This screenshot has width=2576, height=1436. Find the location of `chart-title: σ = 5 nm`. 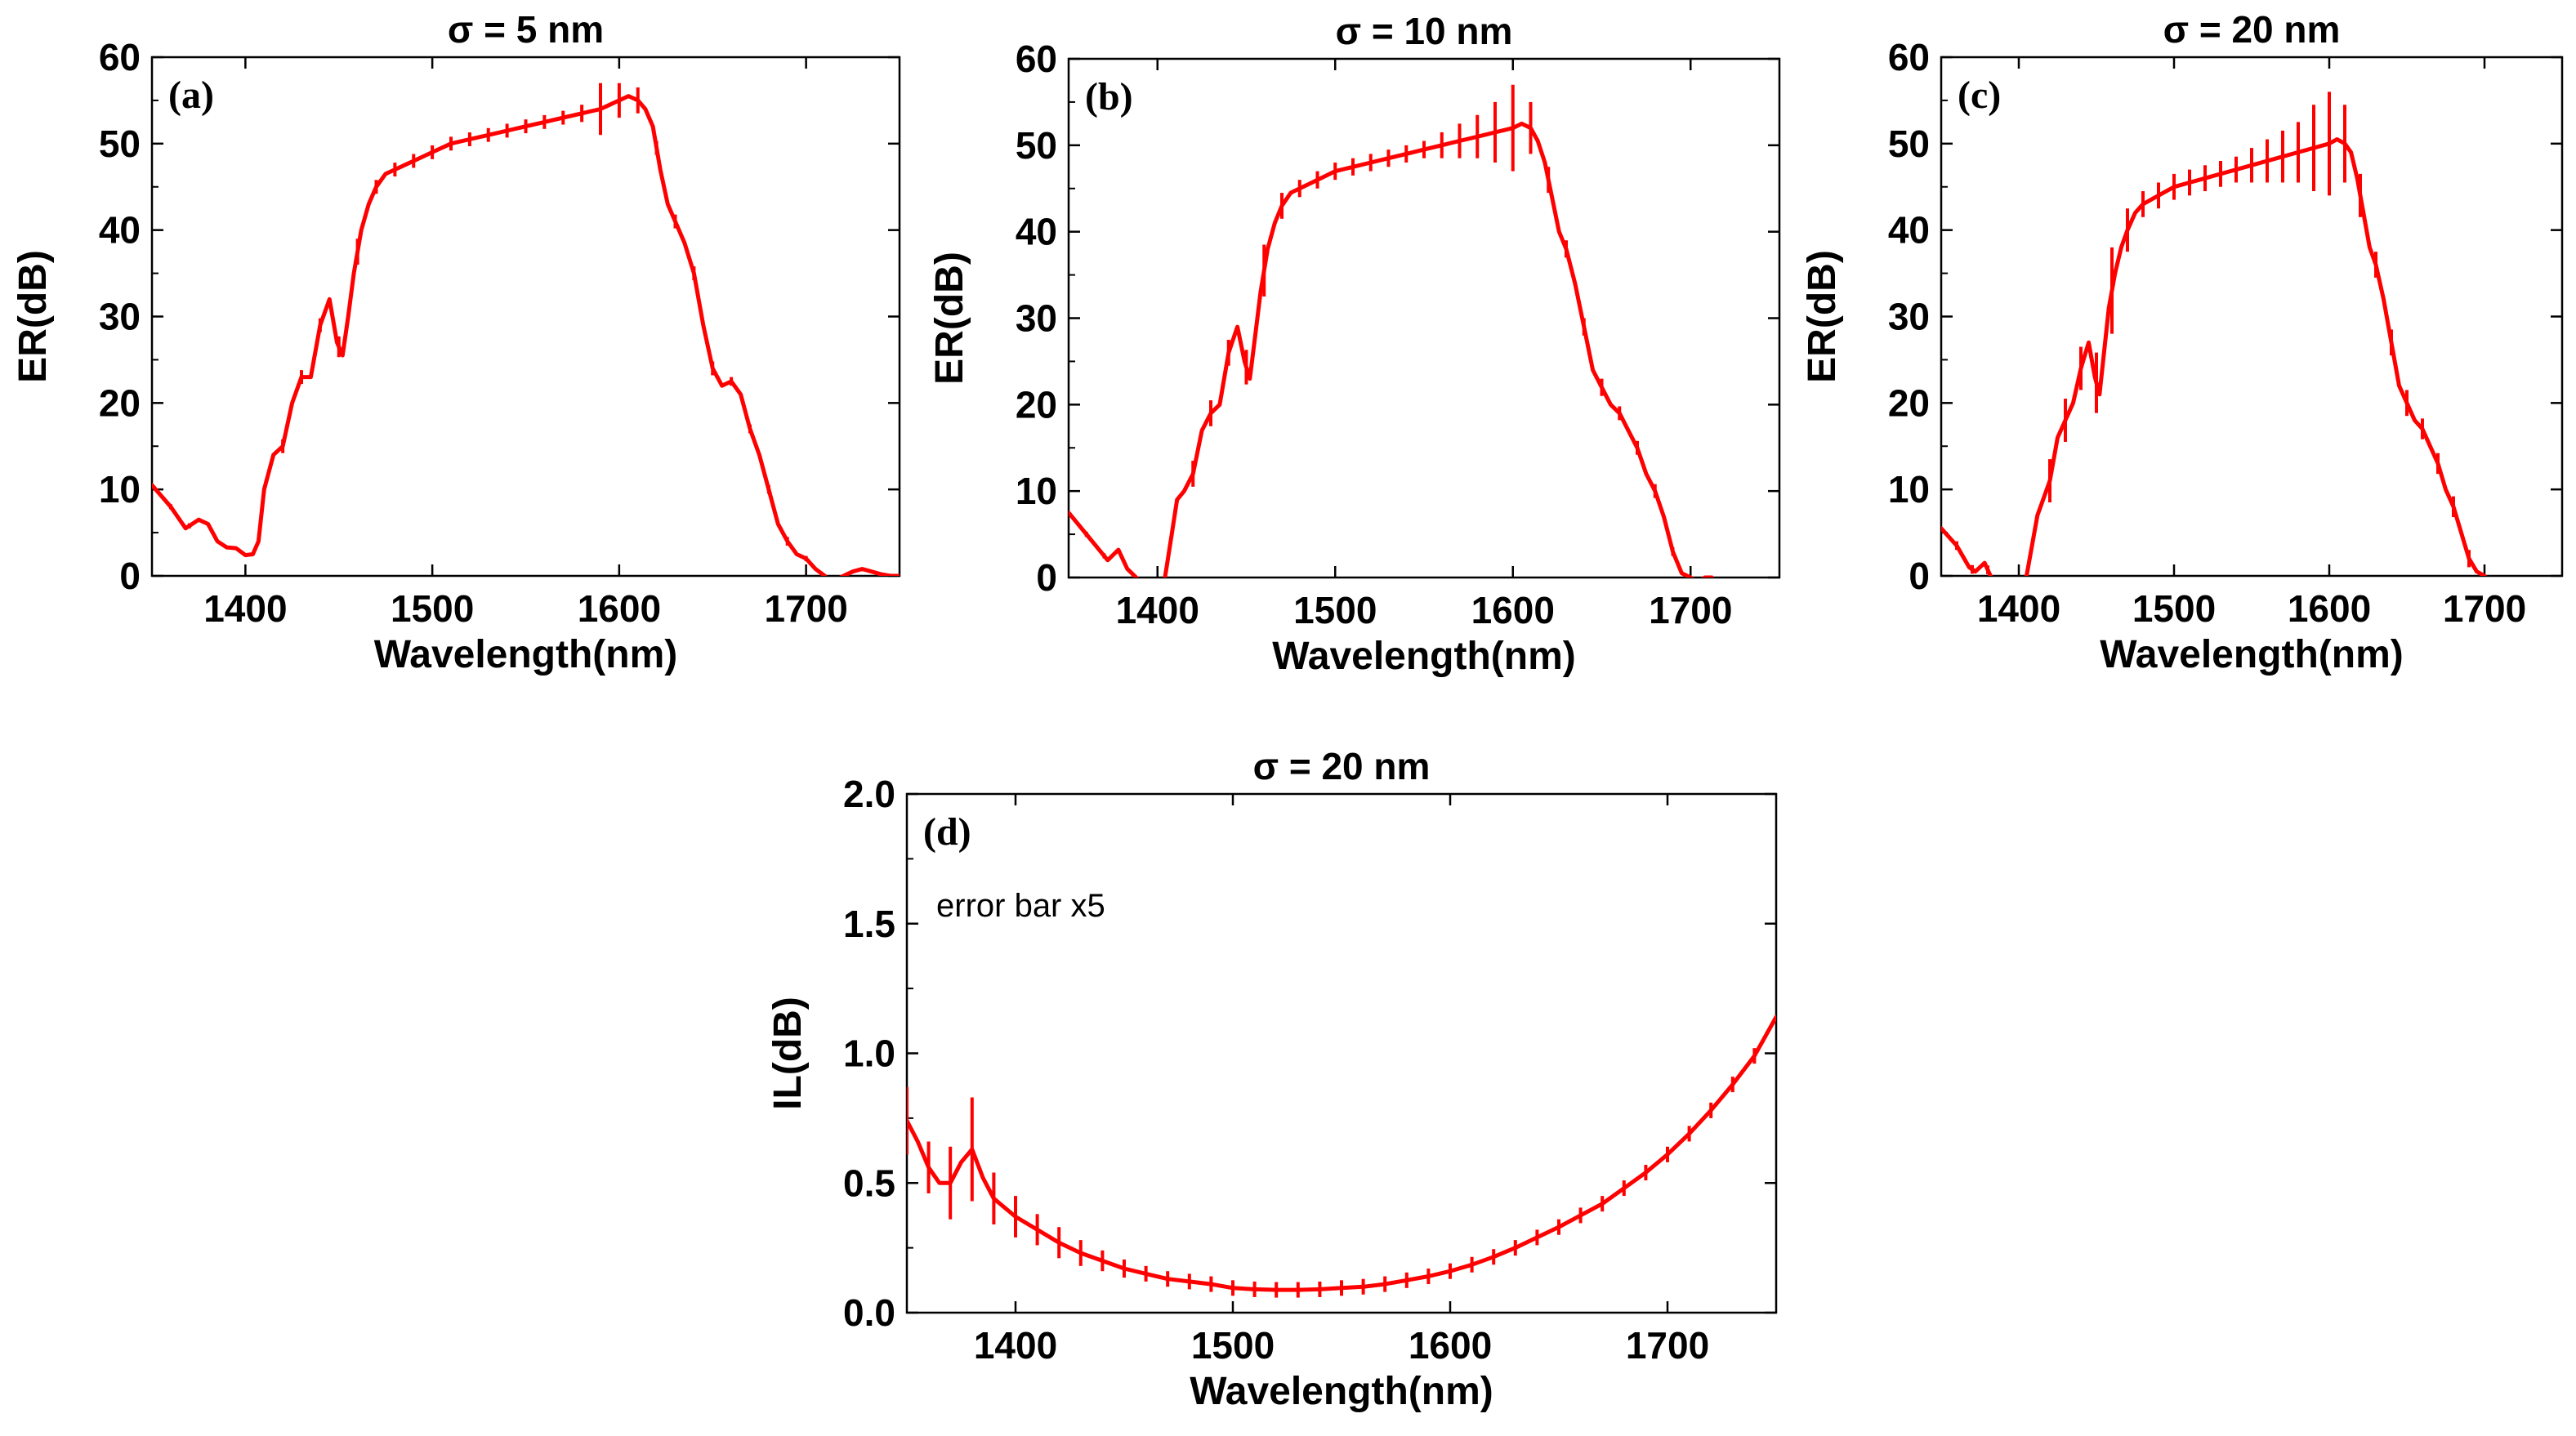

chart-title: σ = 5 nm is located at coordinates (526, 29).